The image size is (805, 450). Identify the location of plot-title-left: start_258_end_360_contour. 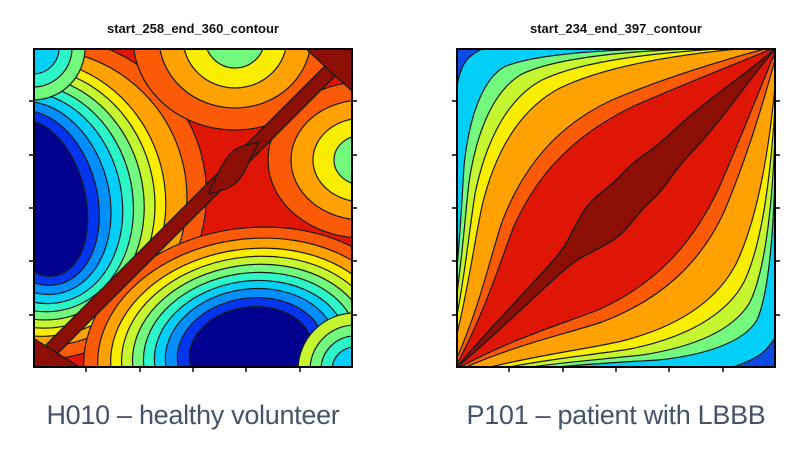
(193, 28).